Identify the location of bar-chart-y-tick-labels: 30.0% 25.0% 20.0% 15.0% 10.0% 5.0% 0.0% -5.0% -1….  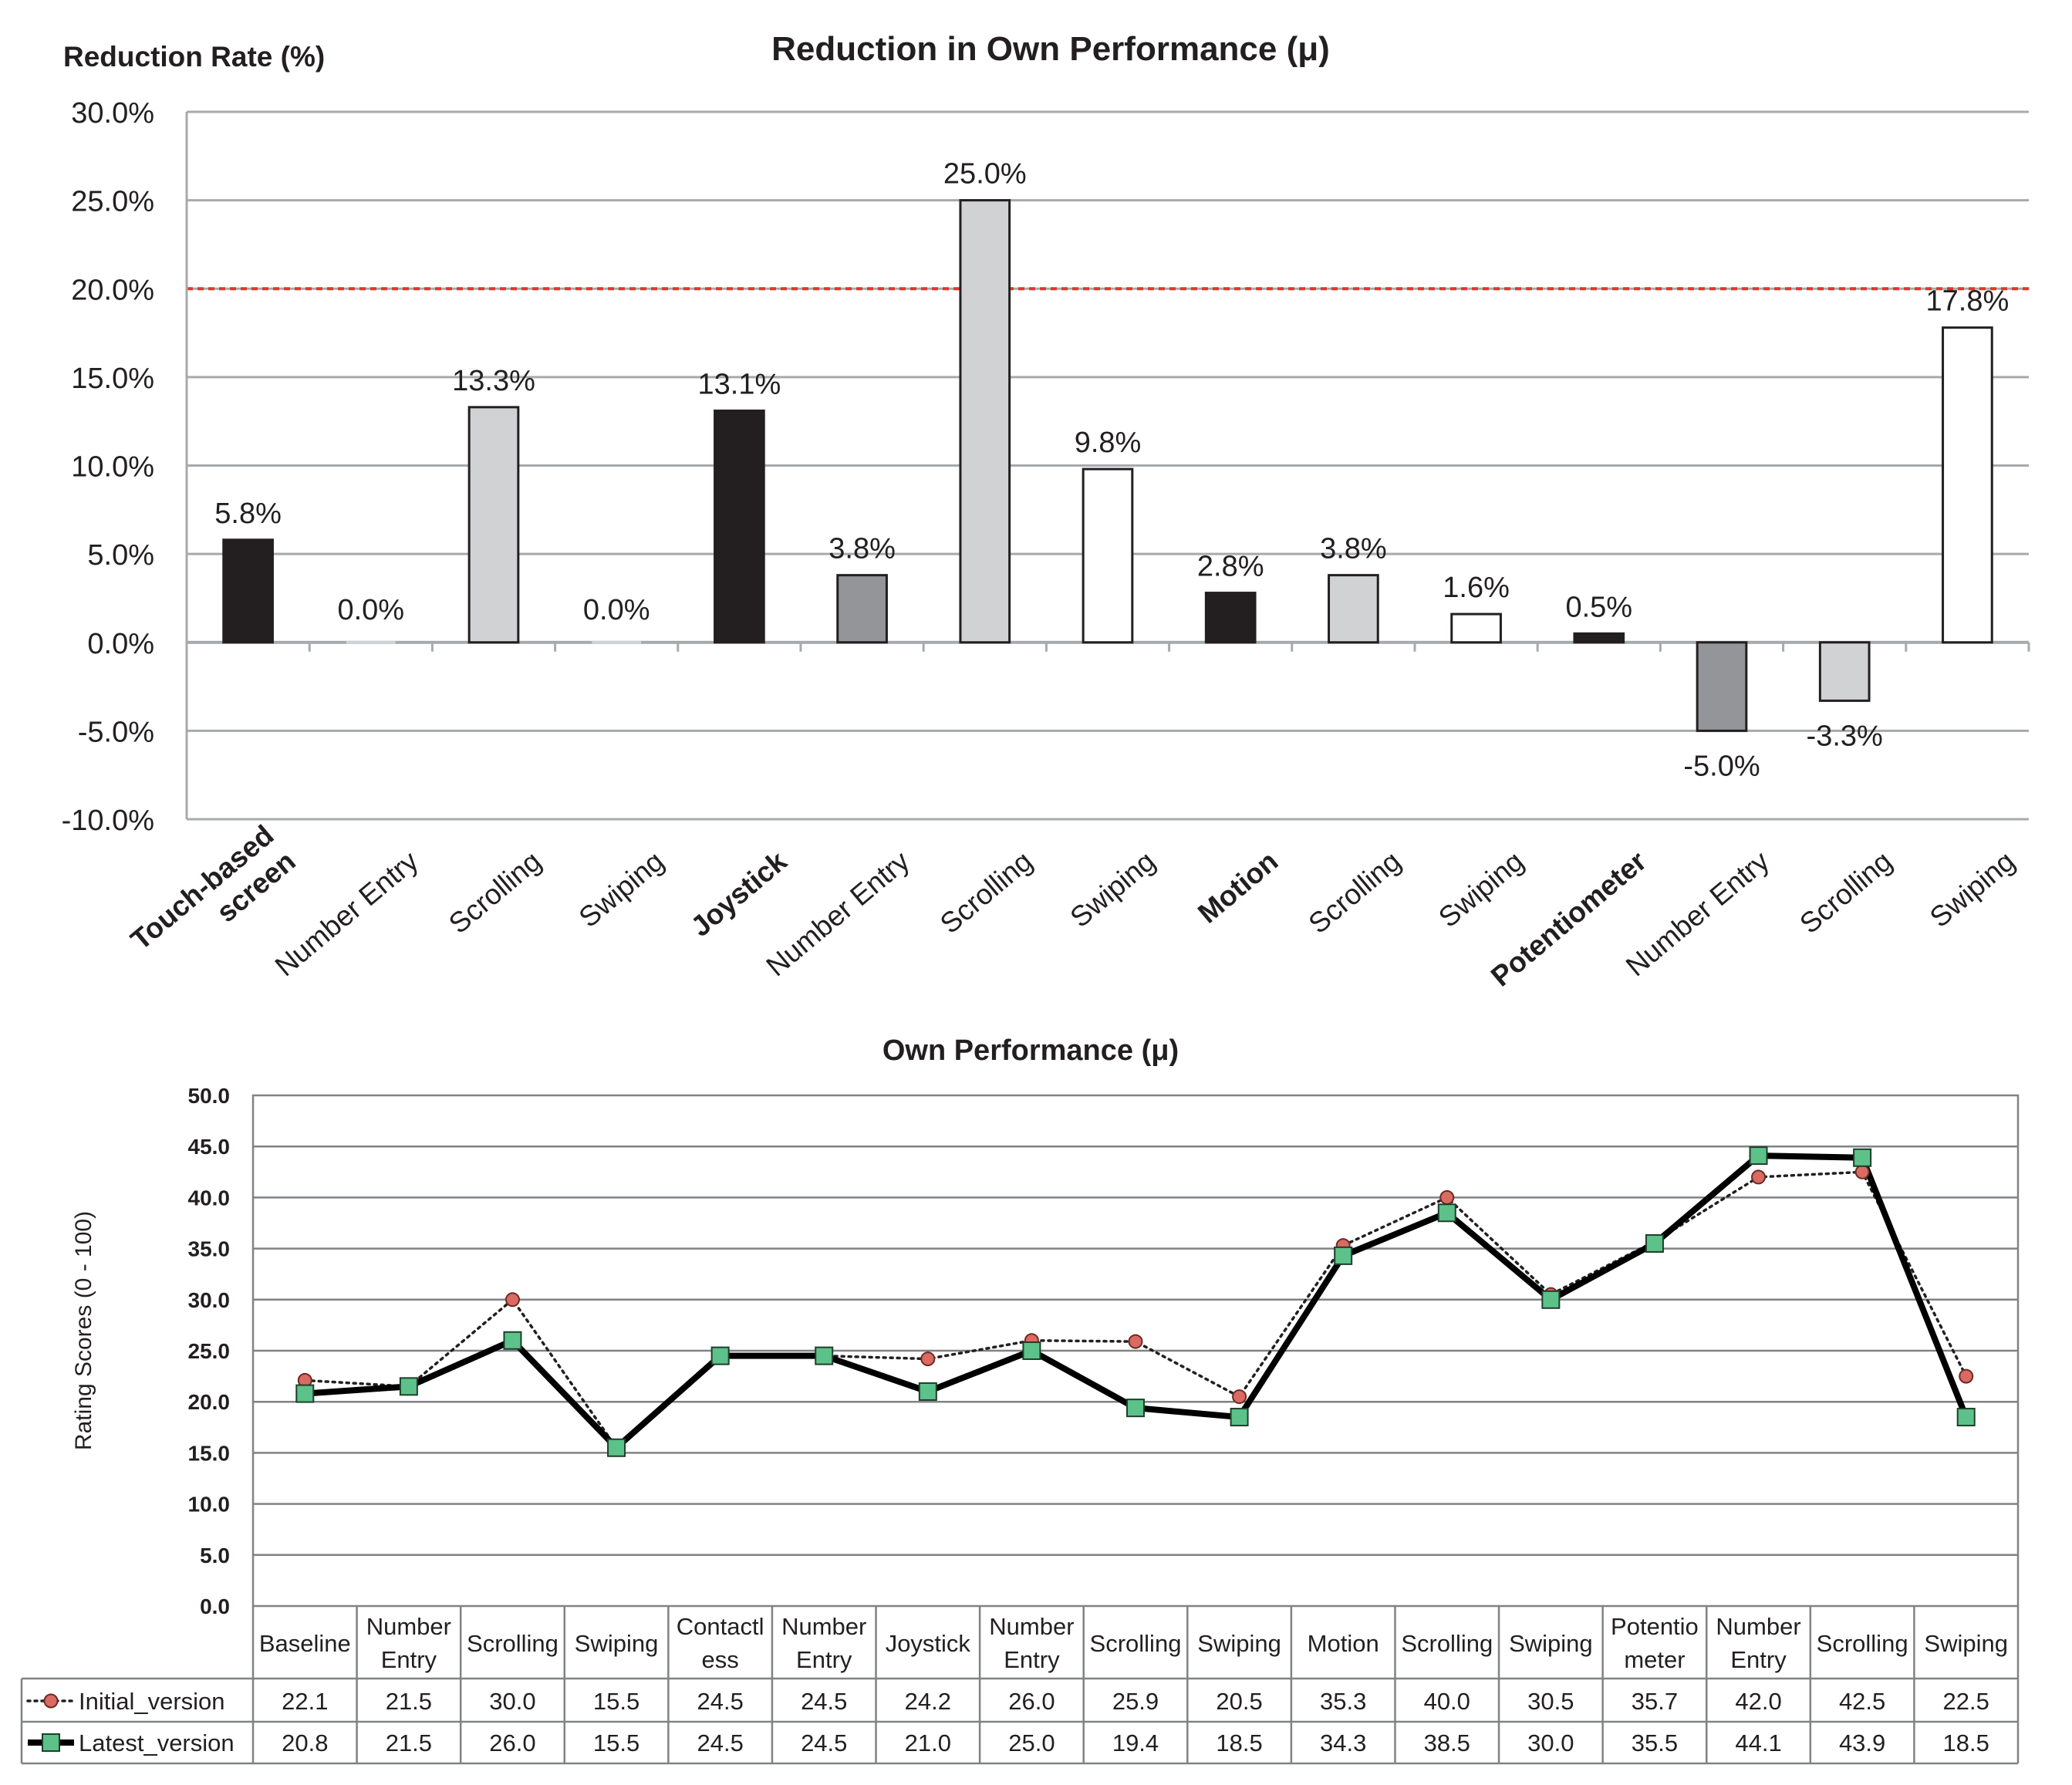
(108, 467).